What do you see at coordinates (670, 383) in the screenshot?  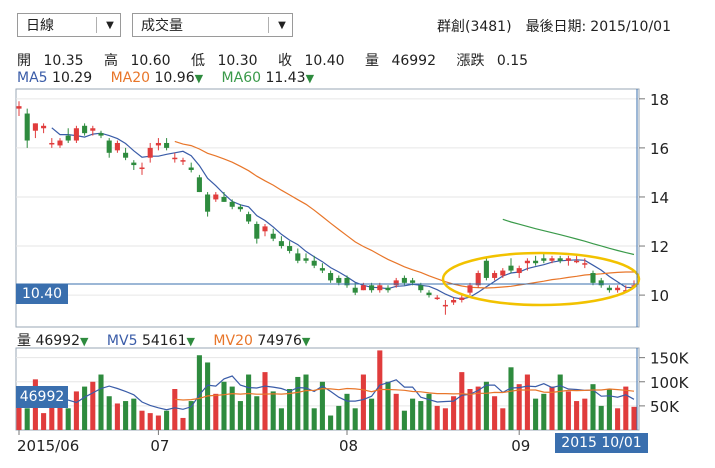 I see `volume-tick-label: 100K` at bounding box center [670, 383].